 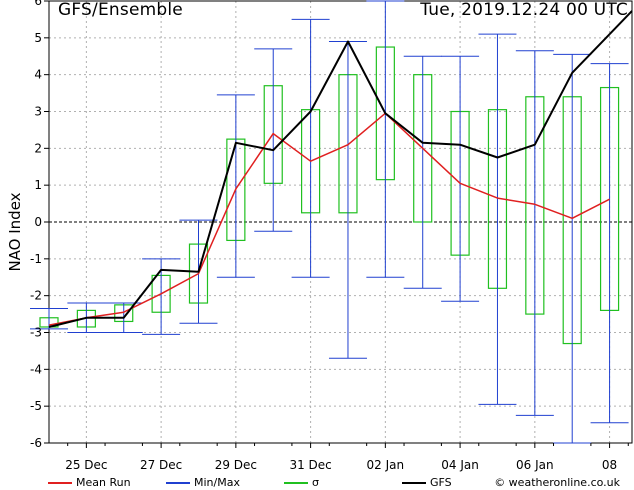 What do you see at coordinates (38, 185) in the screenshot?
I see `y-tick-label: 1` at bounding box center [38, 185].